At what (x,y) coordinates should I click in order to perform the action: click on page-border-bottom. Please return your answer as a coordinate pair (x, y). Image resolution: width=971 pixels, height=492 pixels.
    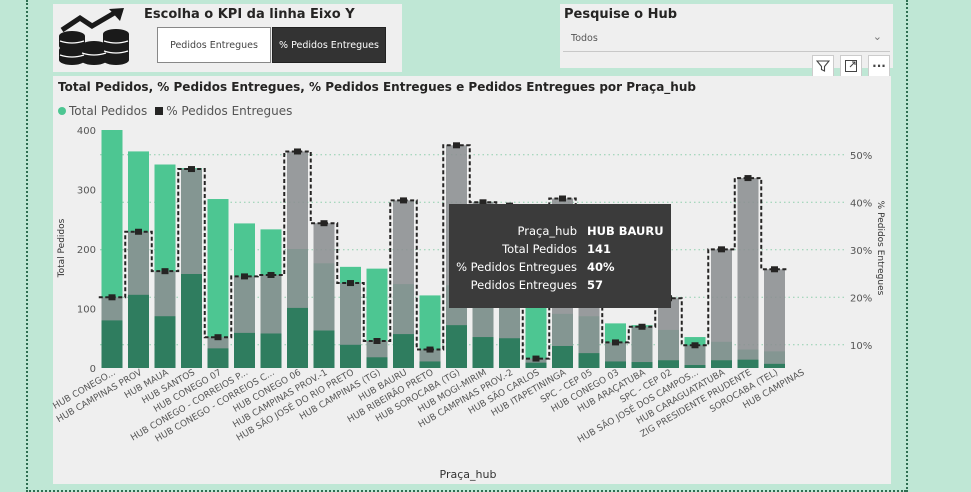
    Looking at the image, I should click on (466, 491).